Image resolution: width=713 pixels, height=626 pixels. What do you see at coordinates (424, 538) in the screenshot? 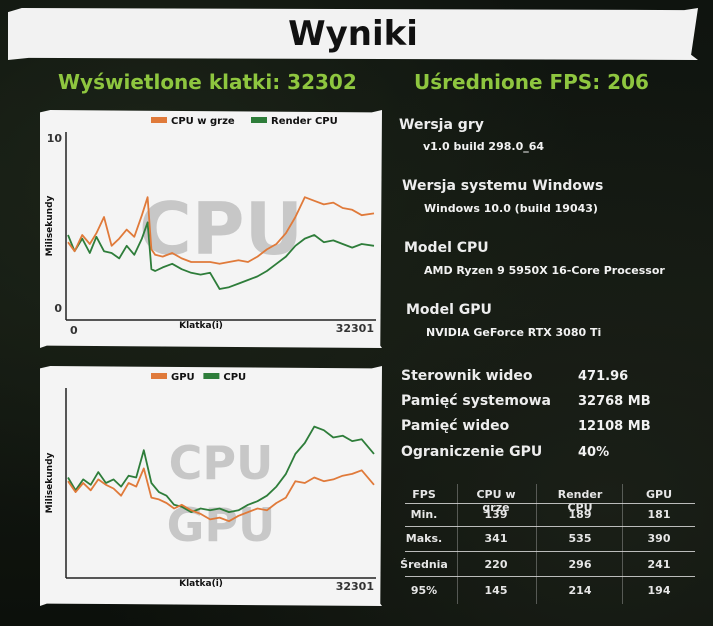
I see `table-row-label: Maks.` at bounding box center [424, 538].